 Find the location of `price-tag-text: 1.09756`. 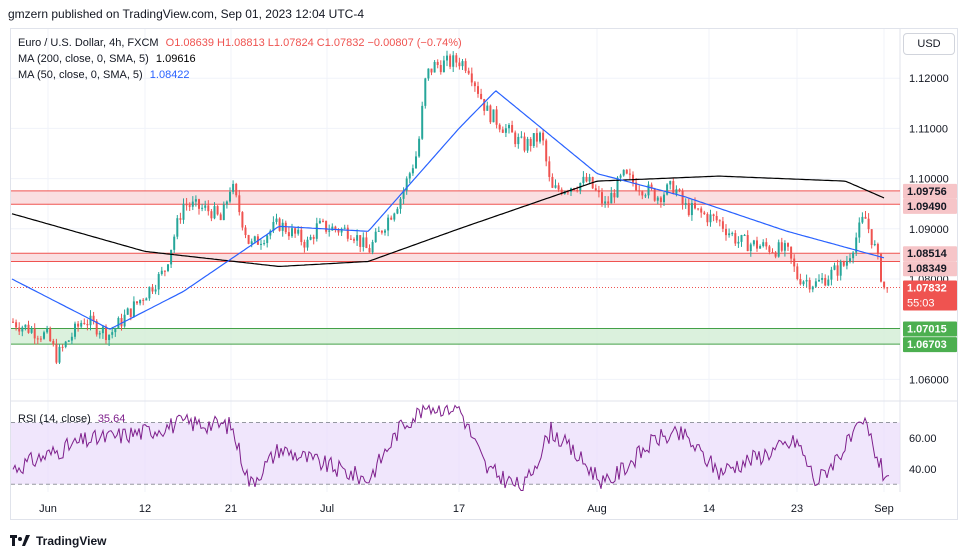

price-tag-text: 1.09756 is located at coordinates (927, 192).